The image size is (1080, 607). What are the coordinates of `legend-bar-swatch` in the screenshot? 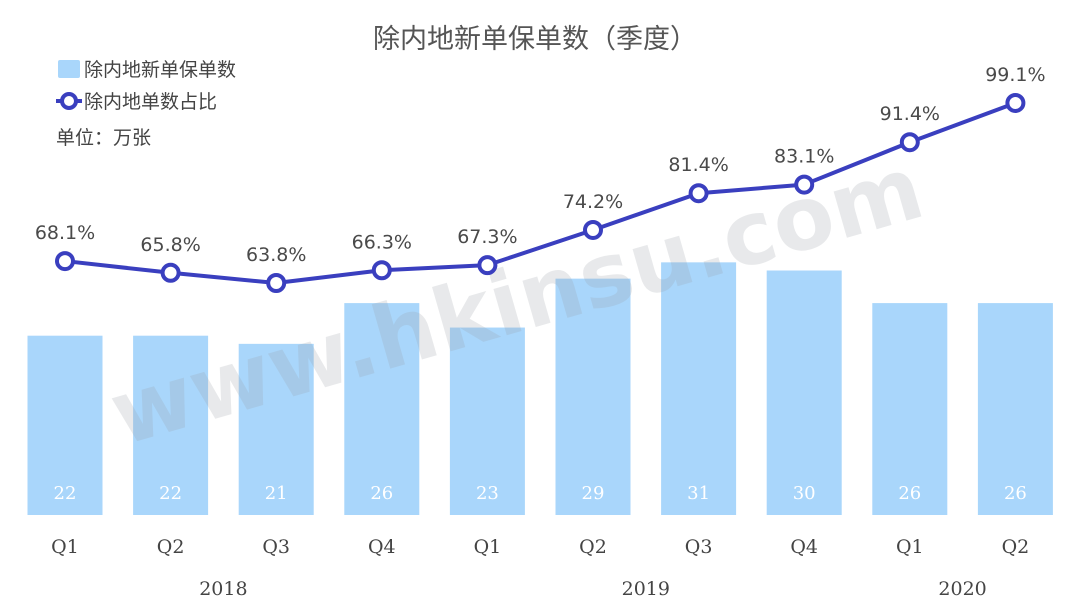 It's located at (69, 69).